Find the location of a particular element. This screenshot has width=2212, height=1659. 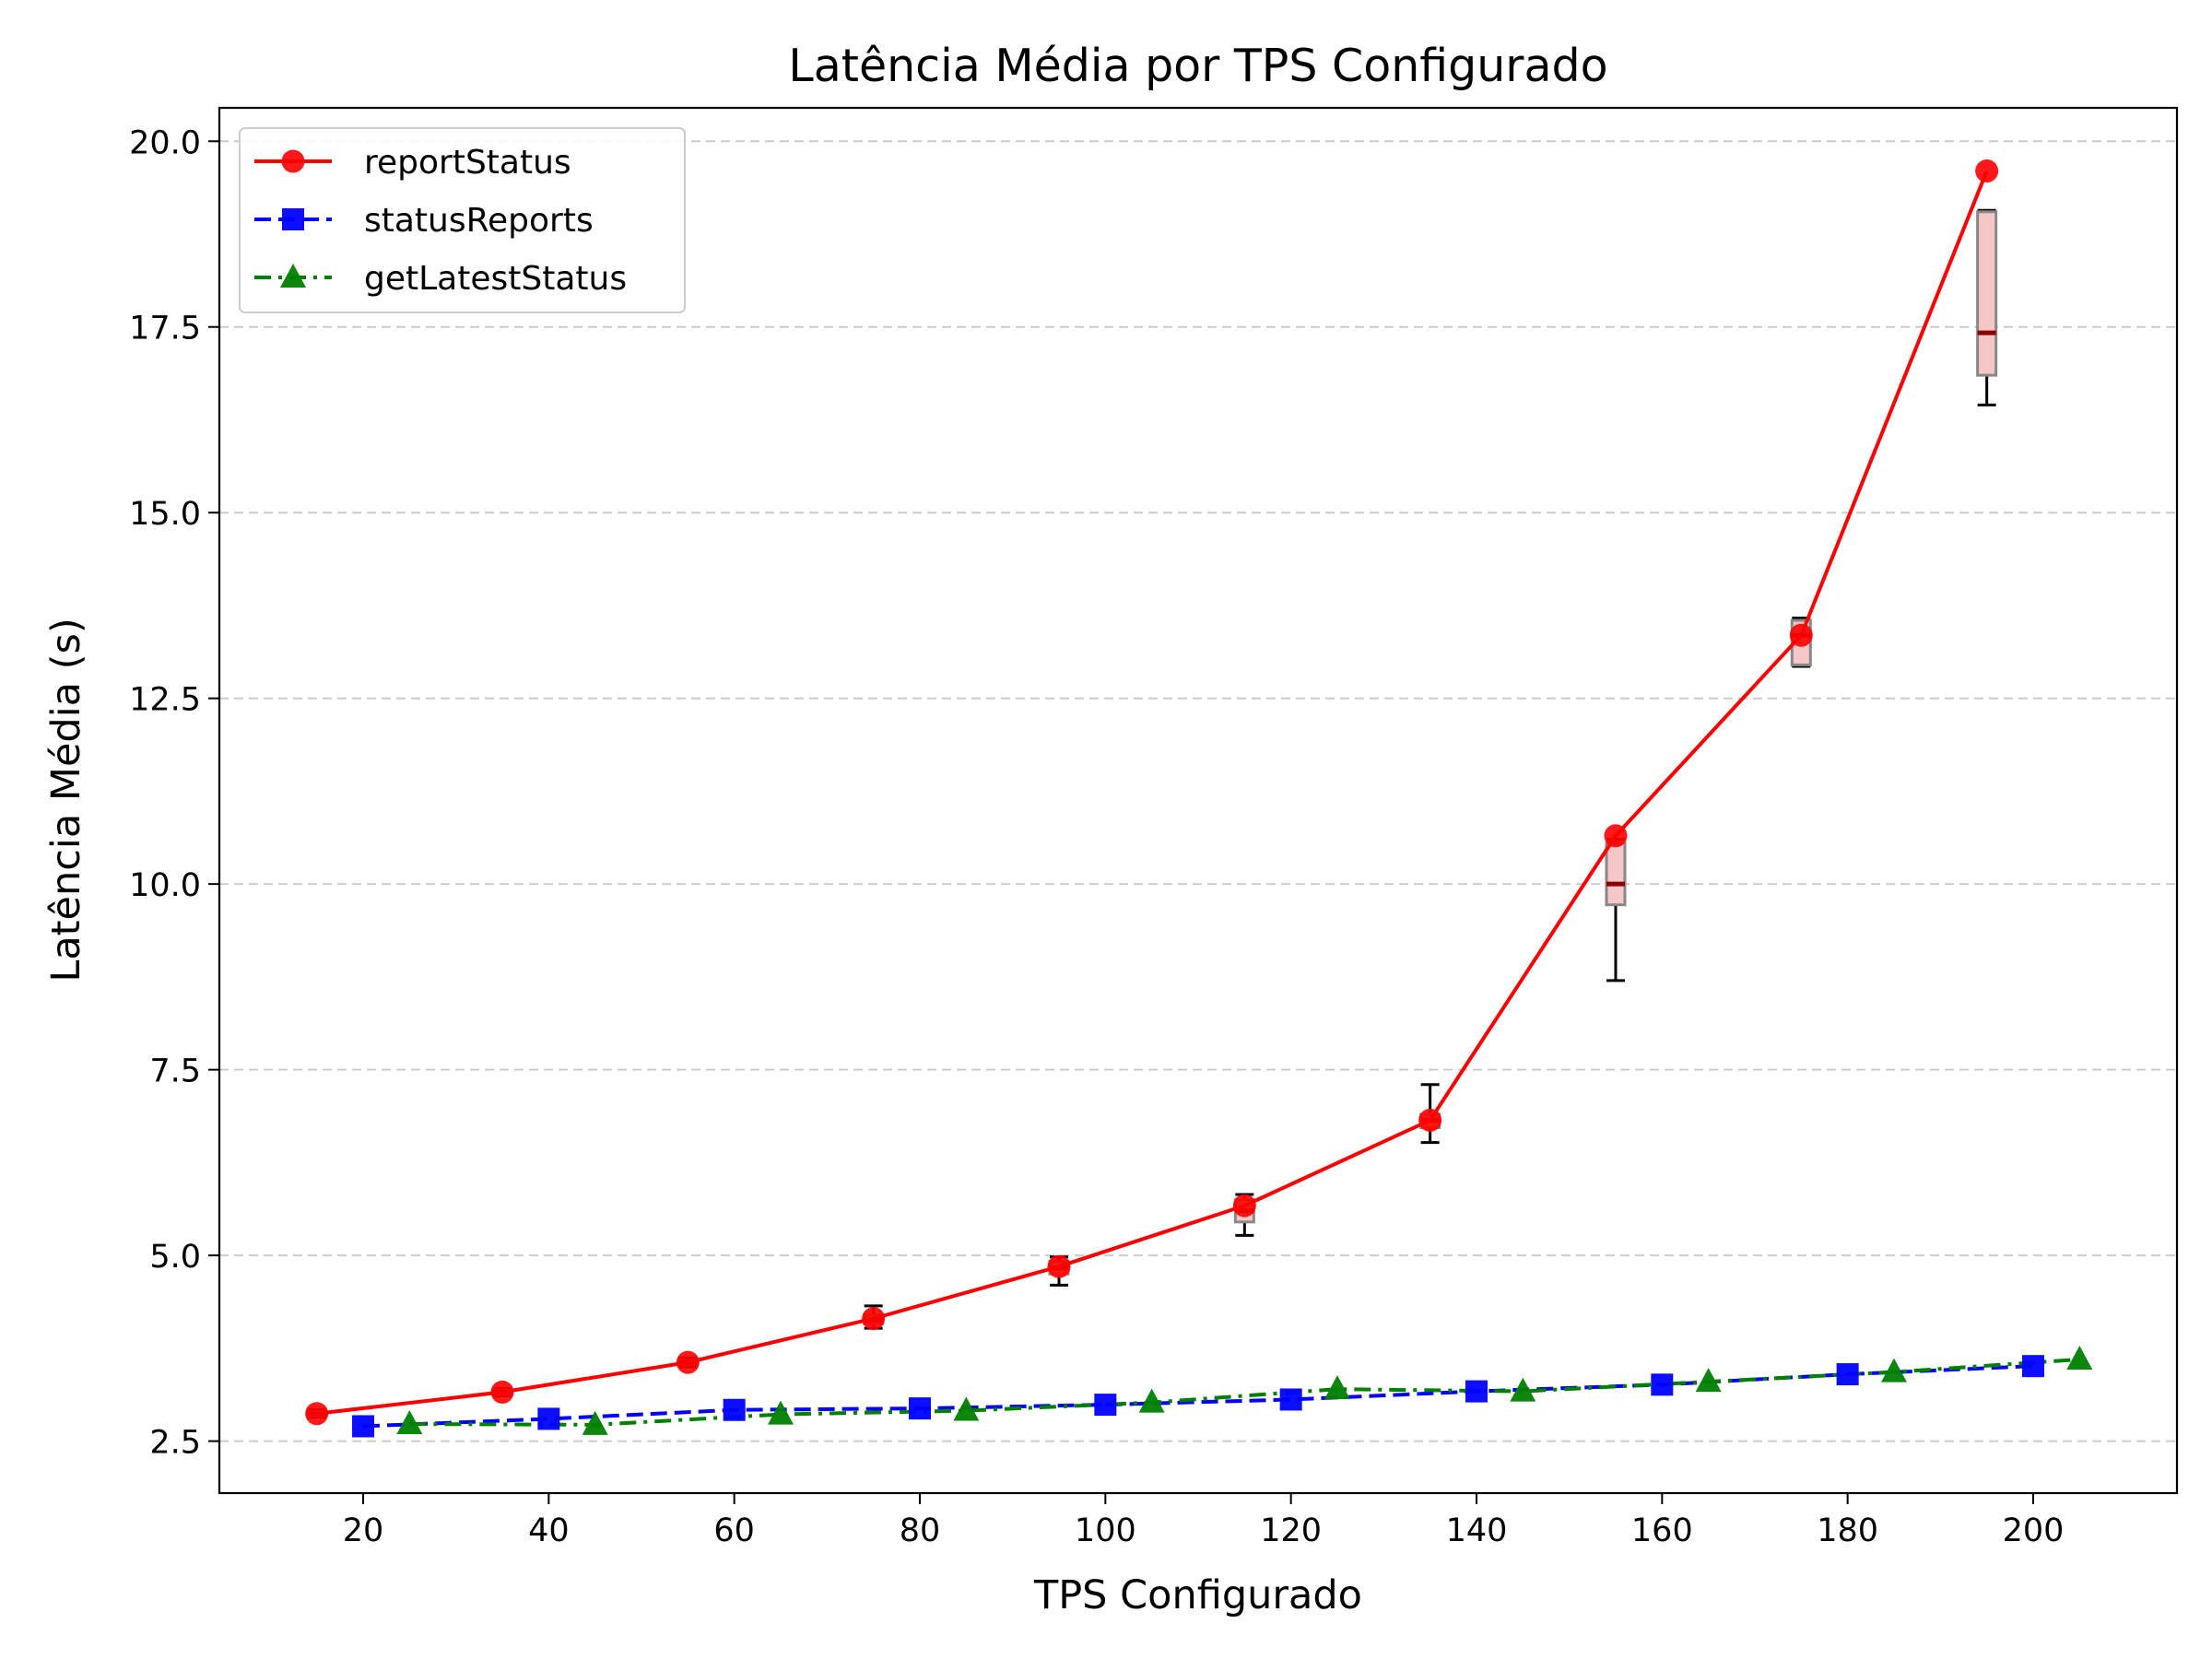

x-tick-label: 140 is located at coordinates (1477, 1530).